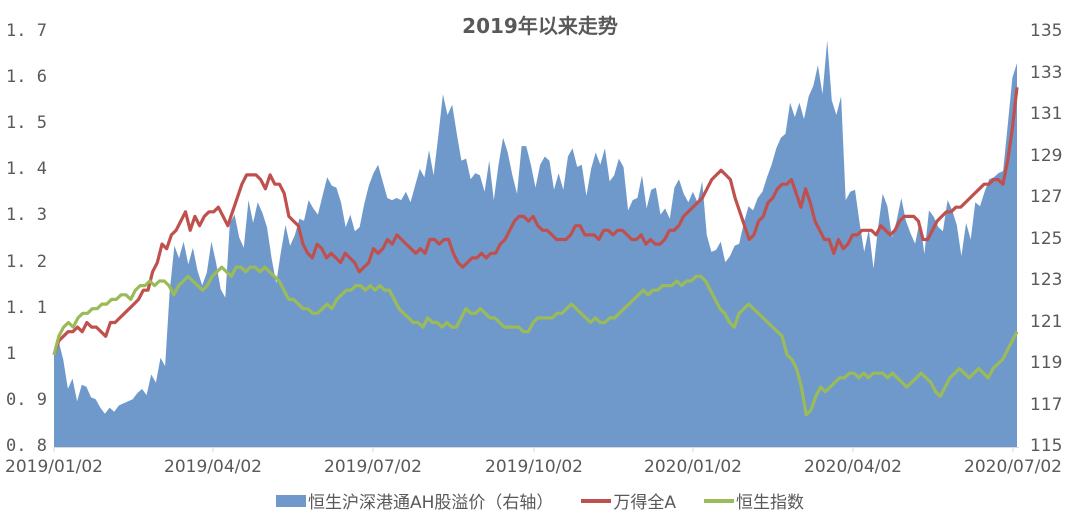 The image size is (1080, 524). I want to click on right-y-tick-label: 115, so click(1046, 446).